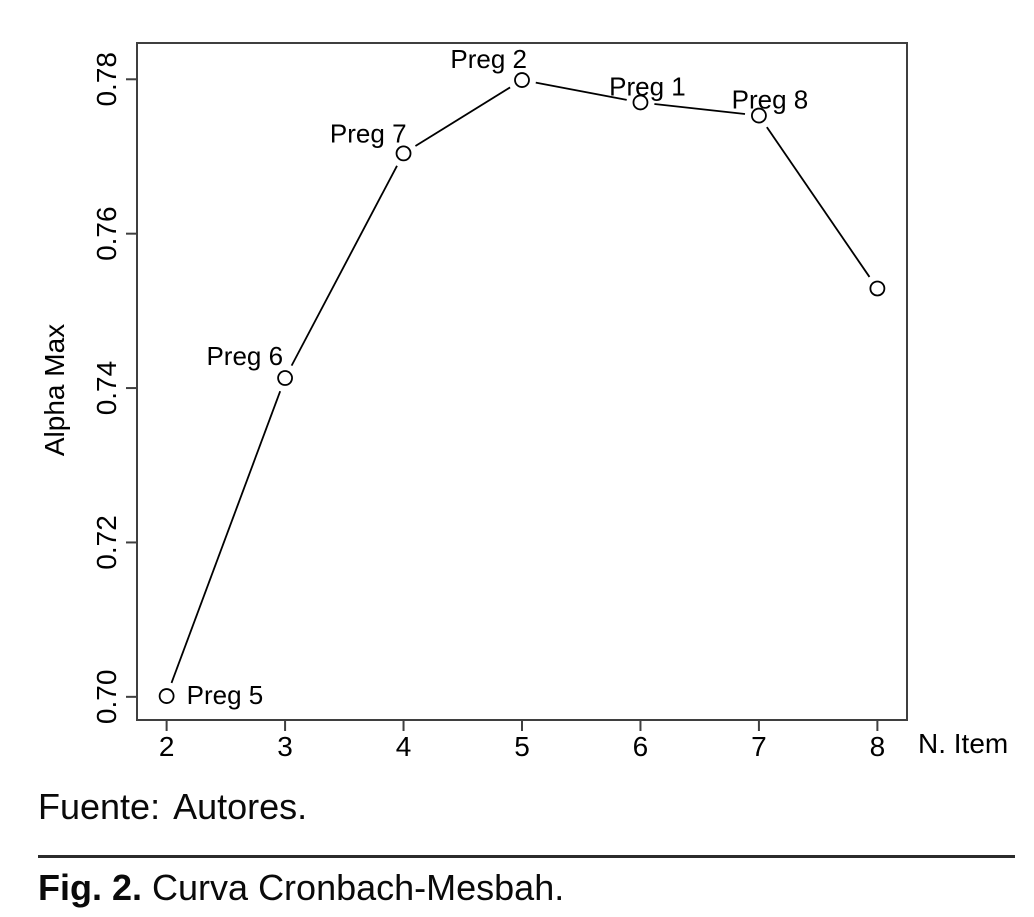  Describe the element at coordinates (647, 86) in the screenshot. I see `data-point-label: Preg 1` at that location.